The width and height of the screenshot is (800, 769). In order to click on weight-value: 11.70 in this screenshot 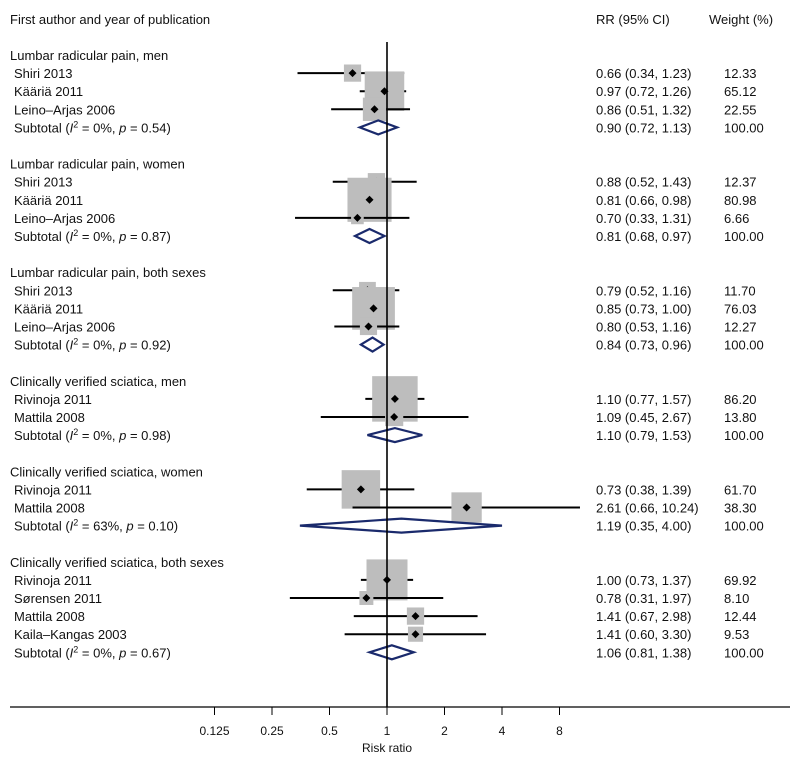, I will do `click(740, 290)`.